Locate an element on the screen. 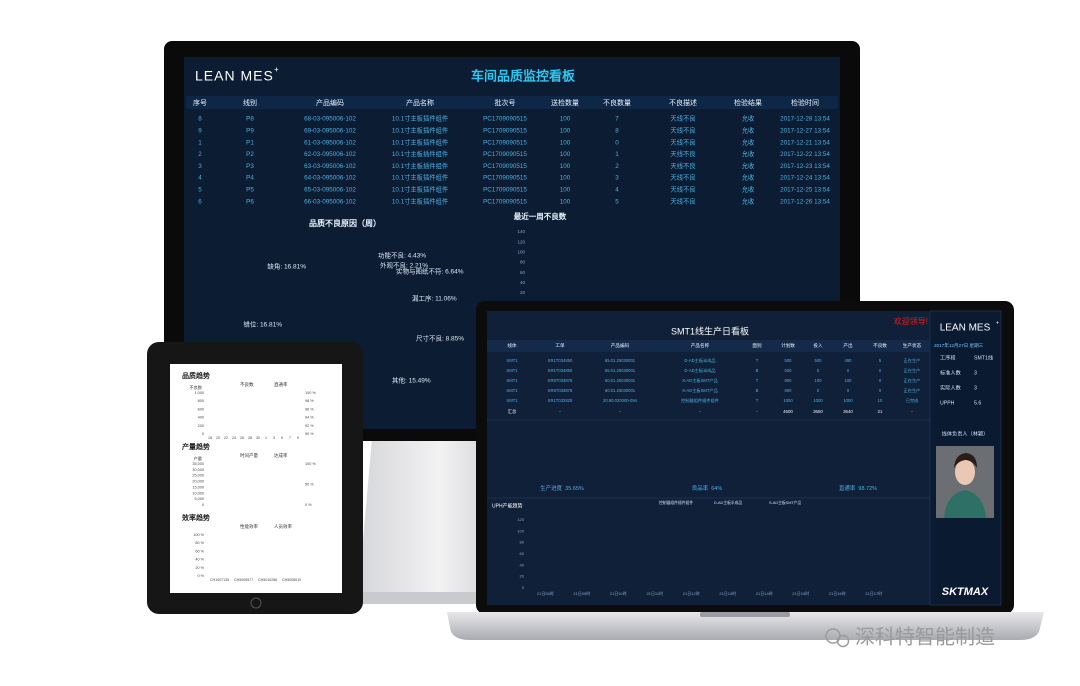 This screenshot has width=1080, height=686. table-cell: SMT1 is located at coordinates (512, 380).